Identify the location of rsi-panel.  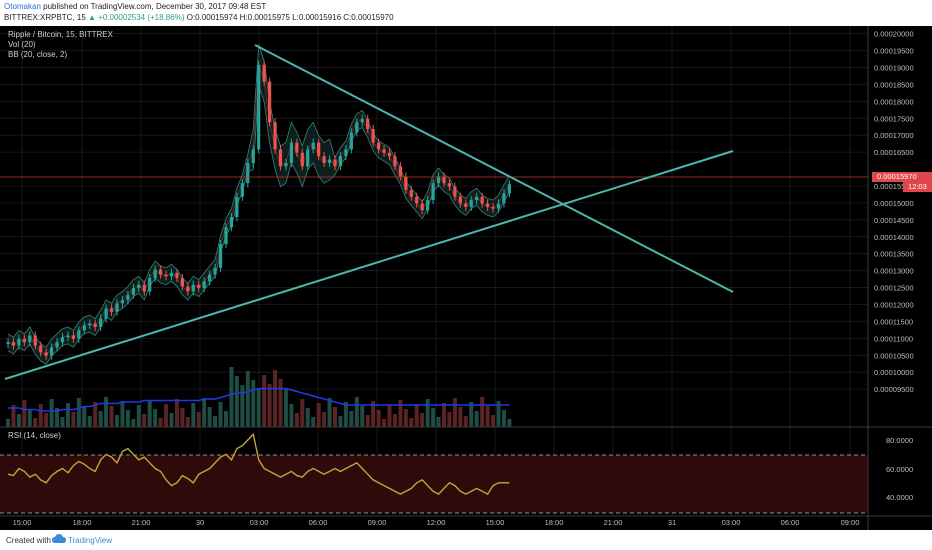
(434, 484).